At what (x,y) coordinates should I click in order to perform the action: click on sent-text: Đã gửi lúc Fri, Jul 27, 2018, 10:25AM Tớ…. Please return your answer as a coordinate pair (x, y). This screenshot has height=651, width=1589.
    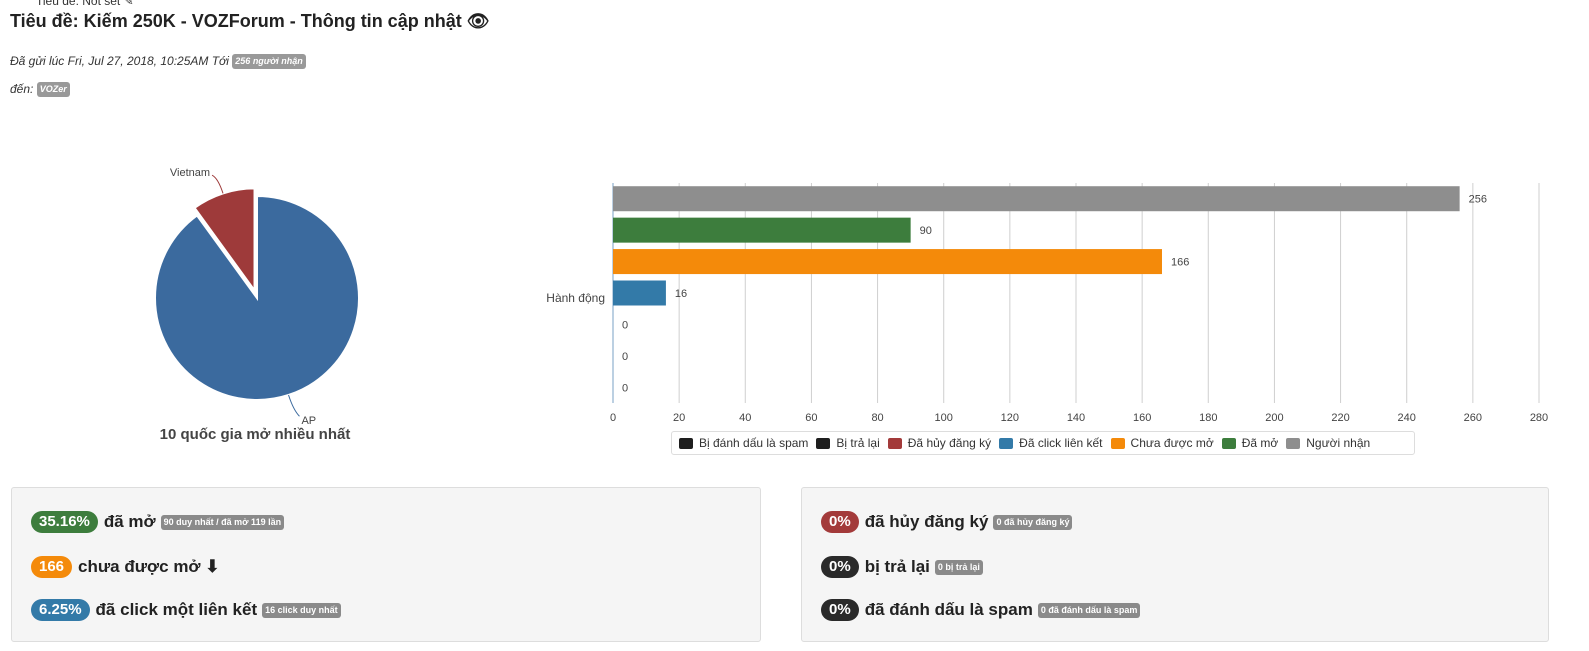
    Looking at the image, I should click on (119, 61).